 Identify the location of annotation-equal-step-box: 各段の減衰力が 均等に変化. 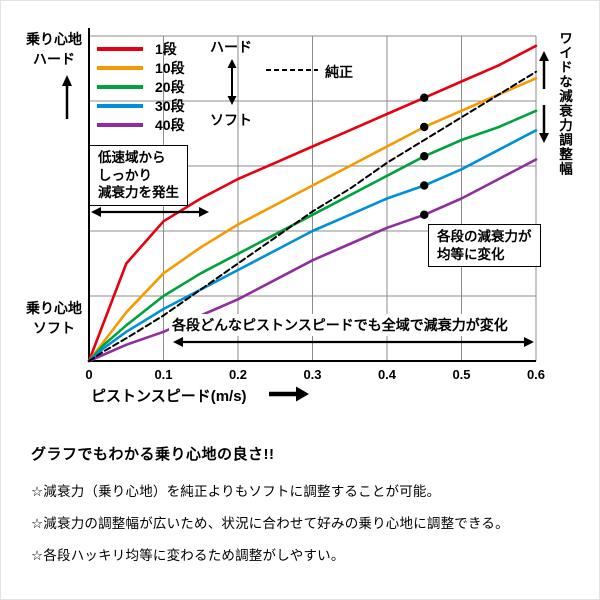
(484, 246).